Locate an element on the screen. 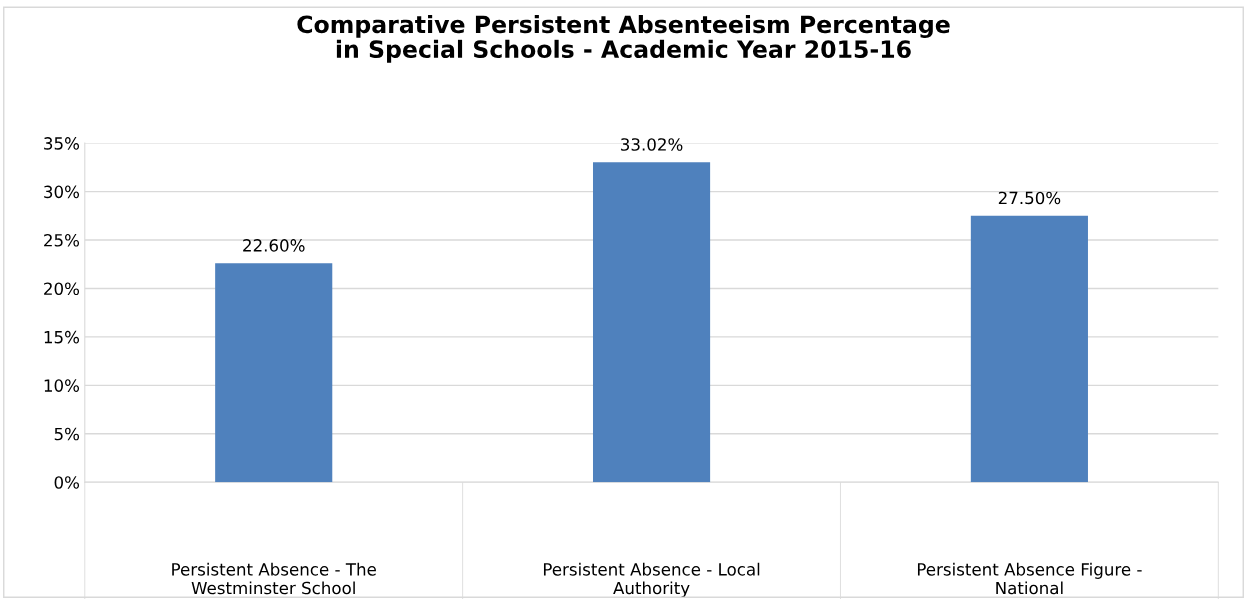  y-tick-label: 10% is located at coordinates (62, 385).